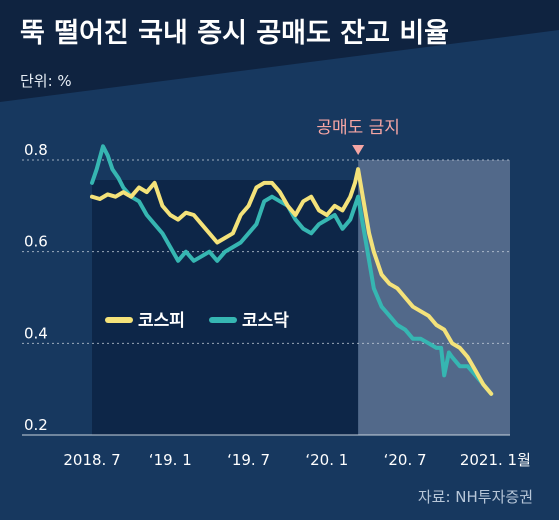 This screenshot has height=520, width=559. Describe the element at coordinates (265, 321) in the screenshot. I see `legend-label-kosdaq: 코스닥` at that location.